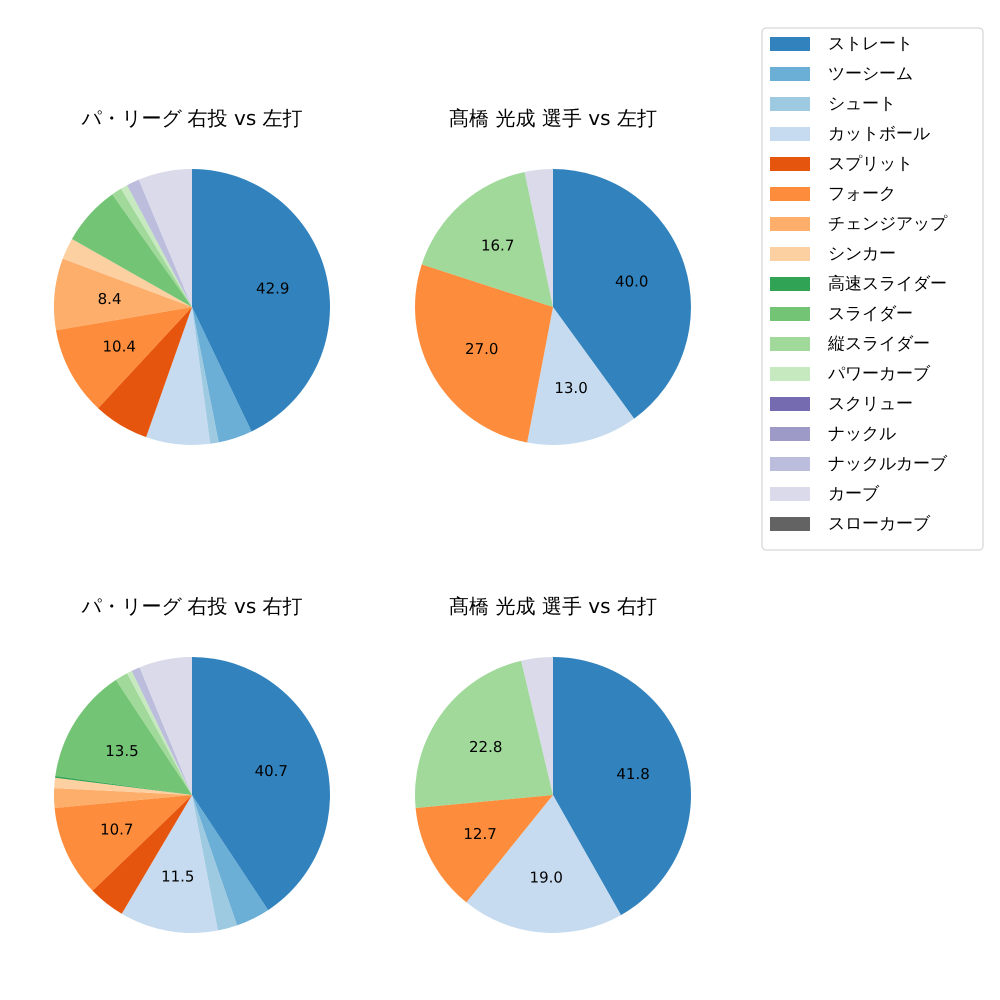 The image size is (1000, 1000). I want to click on data-label: 16.7, so click(497, 245).